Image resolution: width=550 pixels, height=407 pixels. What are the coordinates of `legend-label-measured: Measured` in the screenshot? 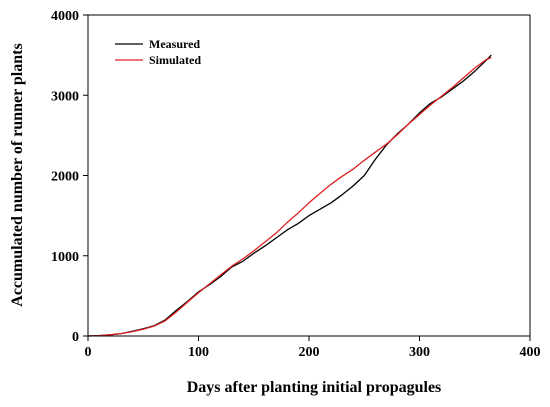 It's located at (174, 44).